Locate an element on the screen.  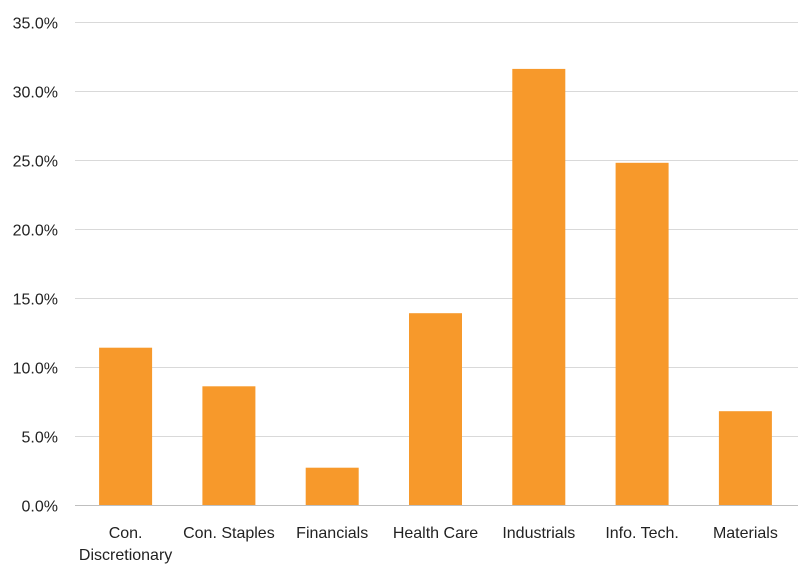
x-category-label: Industrials is located at coordinates (538, 533).